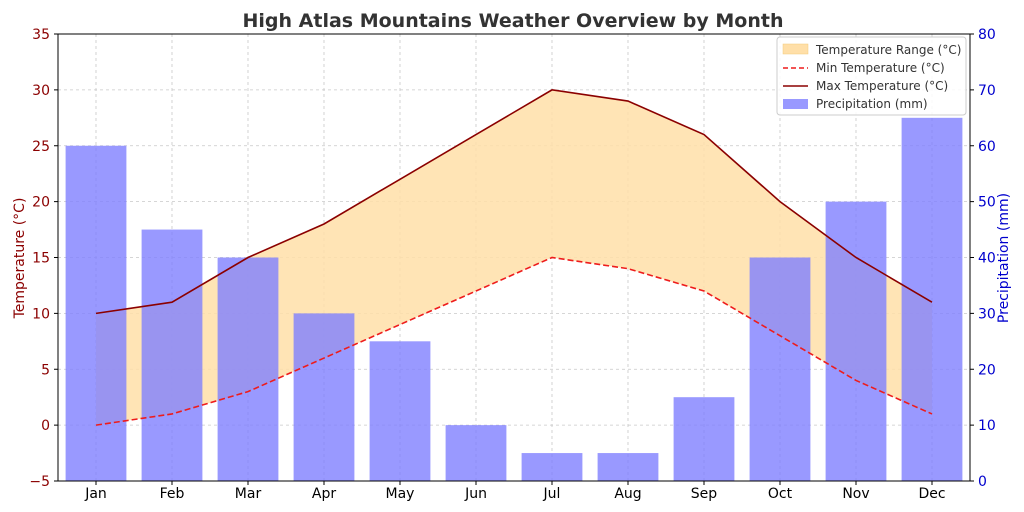  Describe the element at coordinates (20, 259) in the screenshot. I see `y-axis-label: Temperature (°C)` at that location.